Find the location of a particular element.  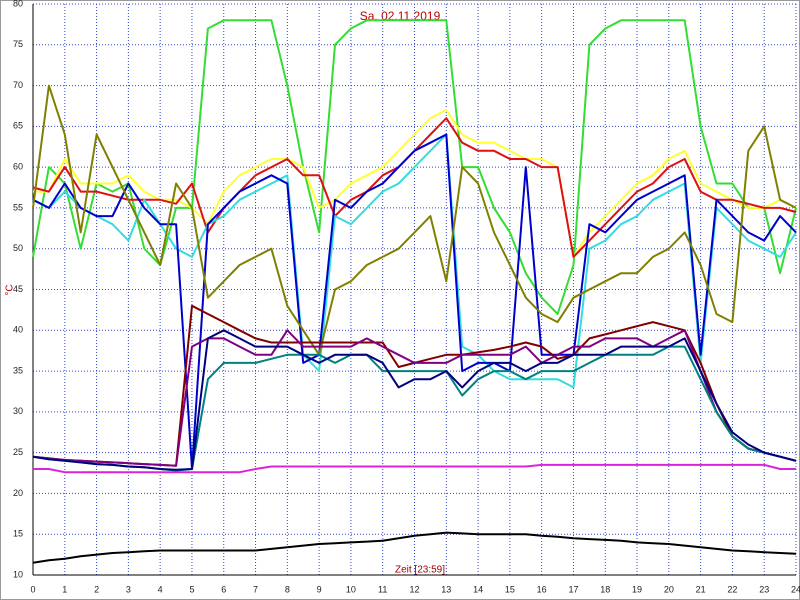

x-tick-label: 7 is located at coordinates (255, 589).